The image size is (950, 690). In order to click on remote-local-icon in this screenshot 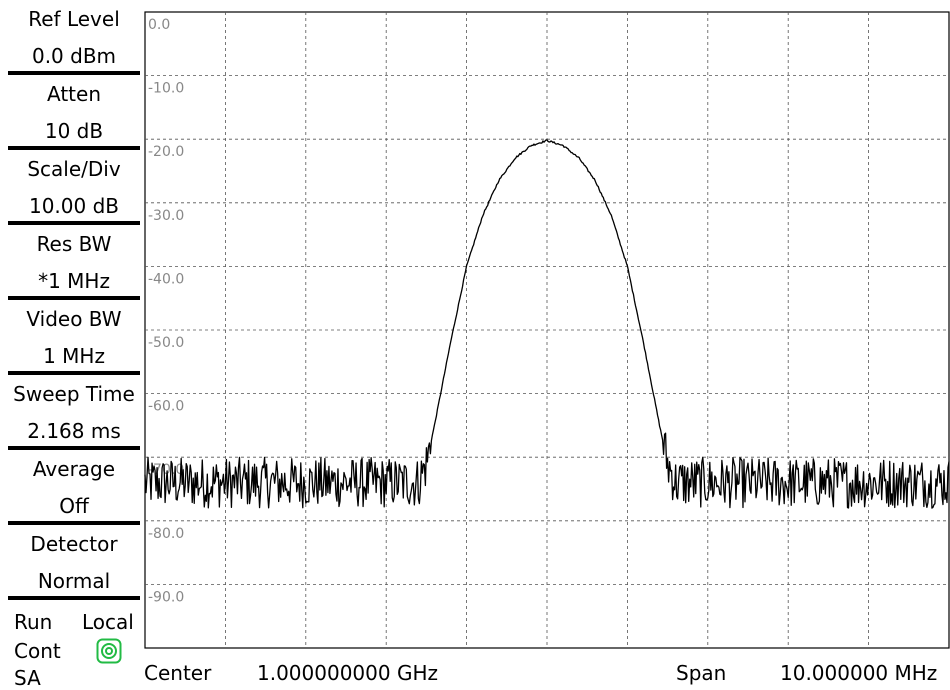, I will do `click(109, 651)`.